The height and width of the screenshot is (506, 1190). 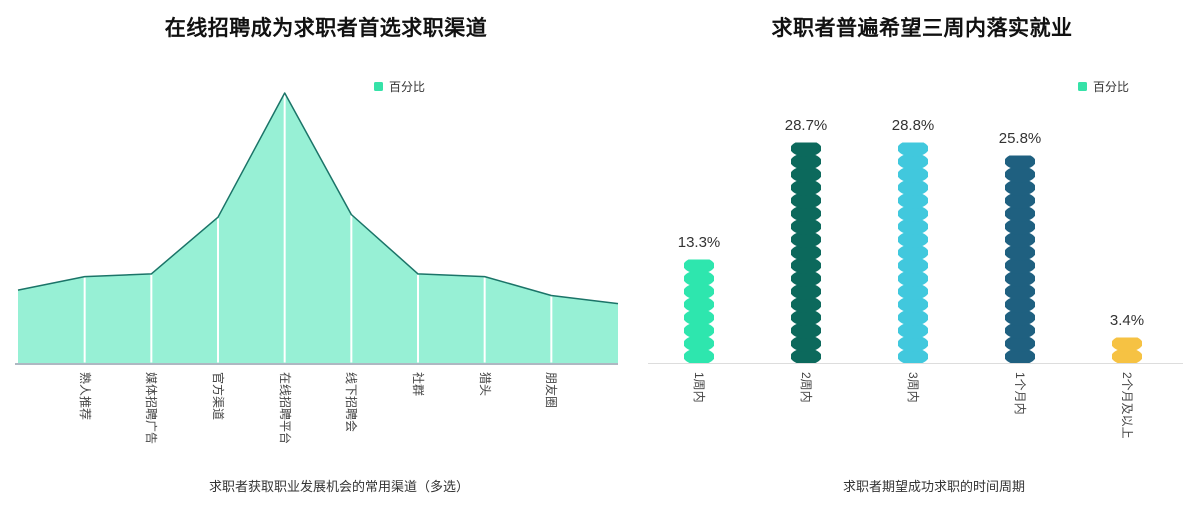 What do you see at coordinates (1020, 138) in the screenshot?
I see `bar-value-label: 25.8%` at bounding box center [1020, 138].